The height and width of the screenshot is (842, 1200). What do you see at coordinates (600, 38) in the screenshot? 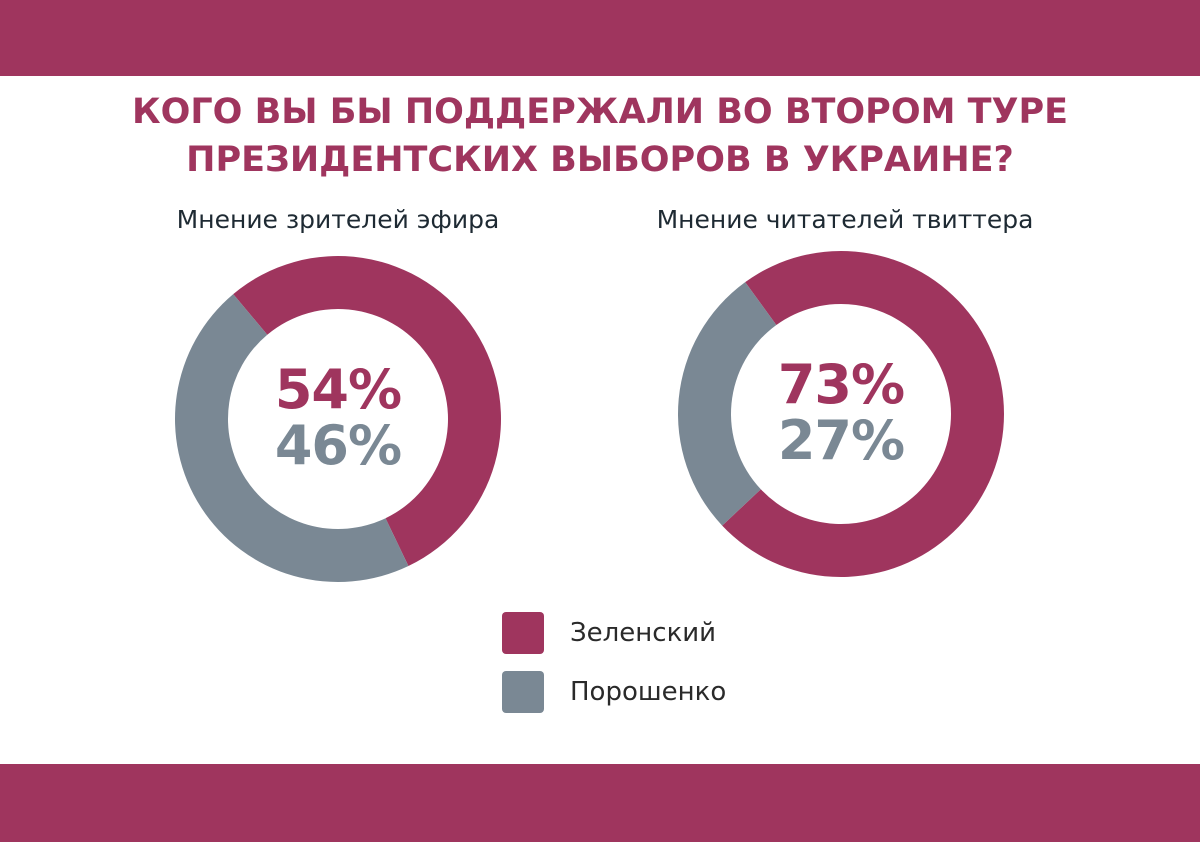
I see `top-band` at bounding box center [600, 38].